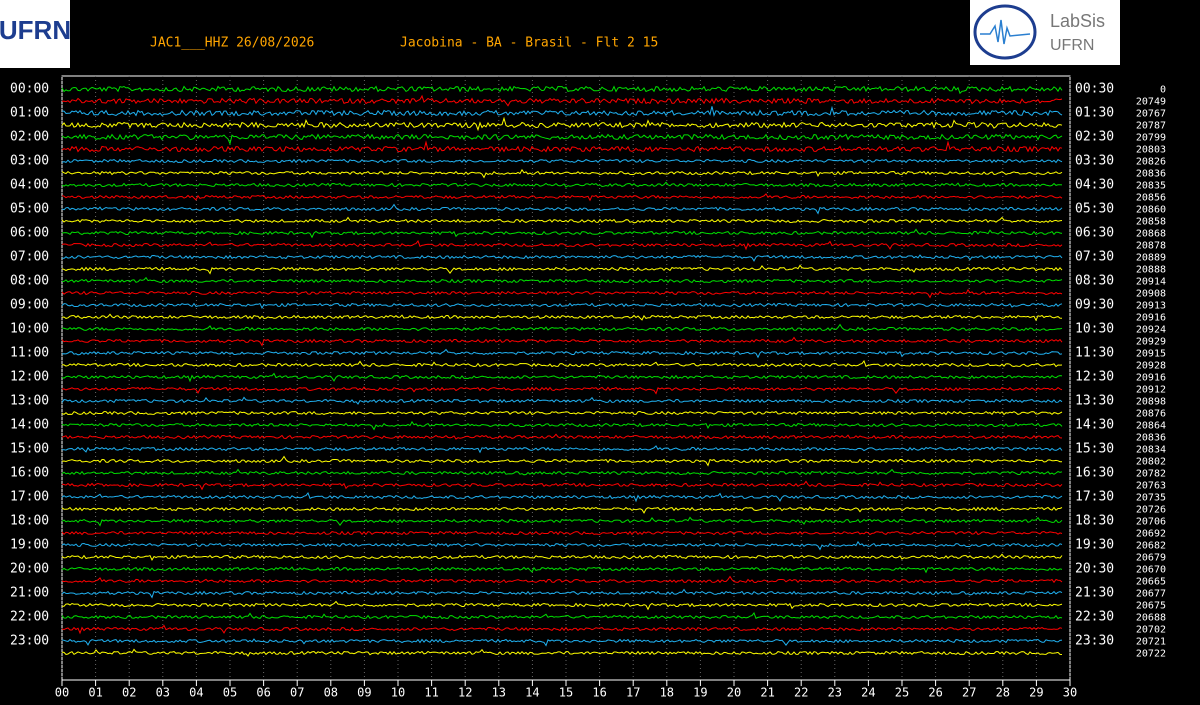 The width and height of the screenshot is (1200, 705). I want to click on labsis-logo-box, so click(1045, 32).